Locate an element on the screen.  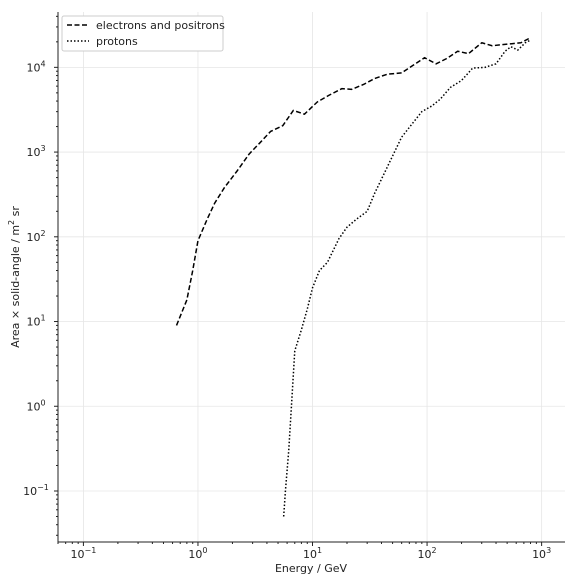
x-tick-label: 10³ is located at coordinates (541, 553).